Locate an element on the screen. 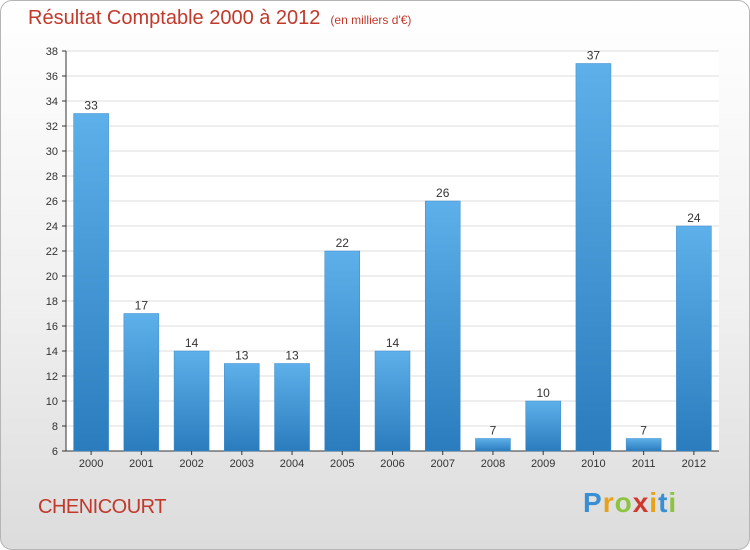 The width and height of the screenshot is (750, 550). commune-name: CHENICOURT is located at coordinates (102, 507).